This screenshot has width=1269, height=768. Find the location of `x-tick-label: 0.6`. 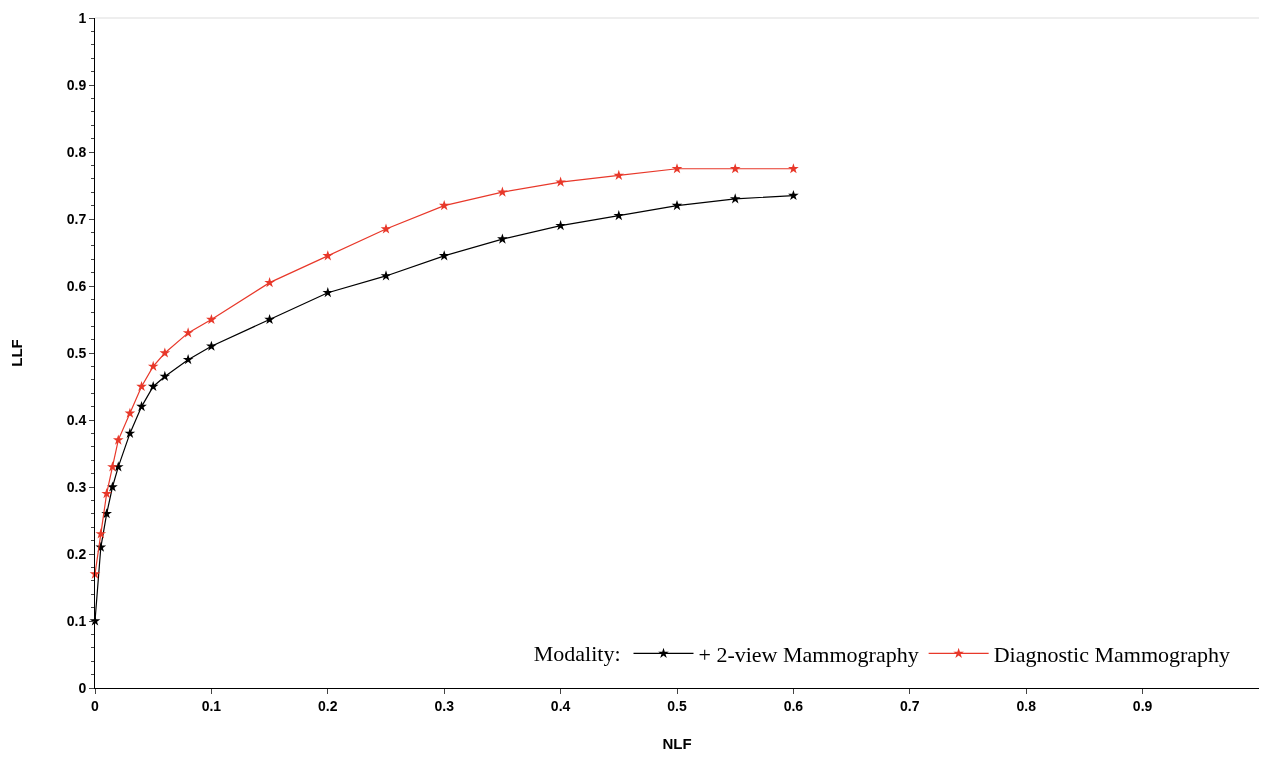

x-tick-label: 0.6 is located at coordinates (793, 705).